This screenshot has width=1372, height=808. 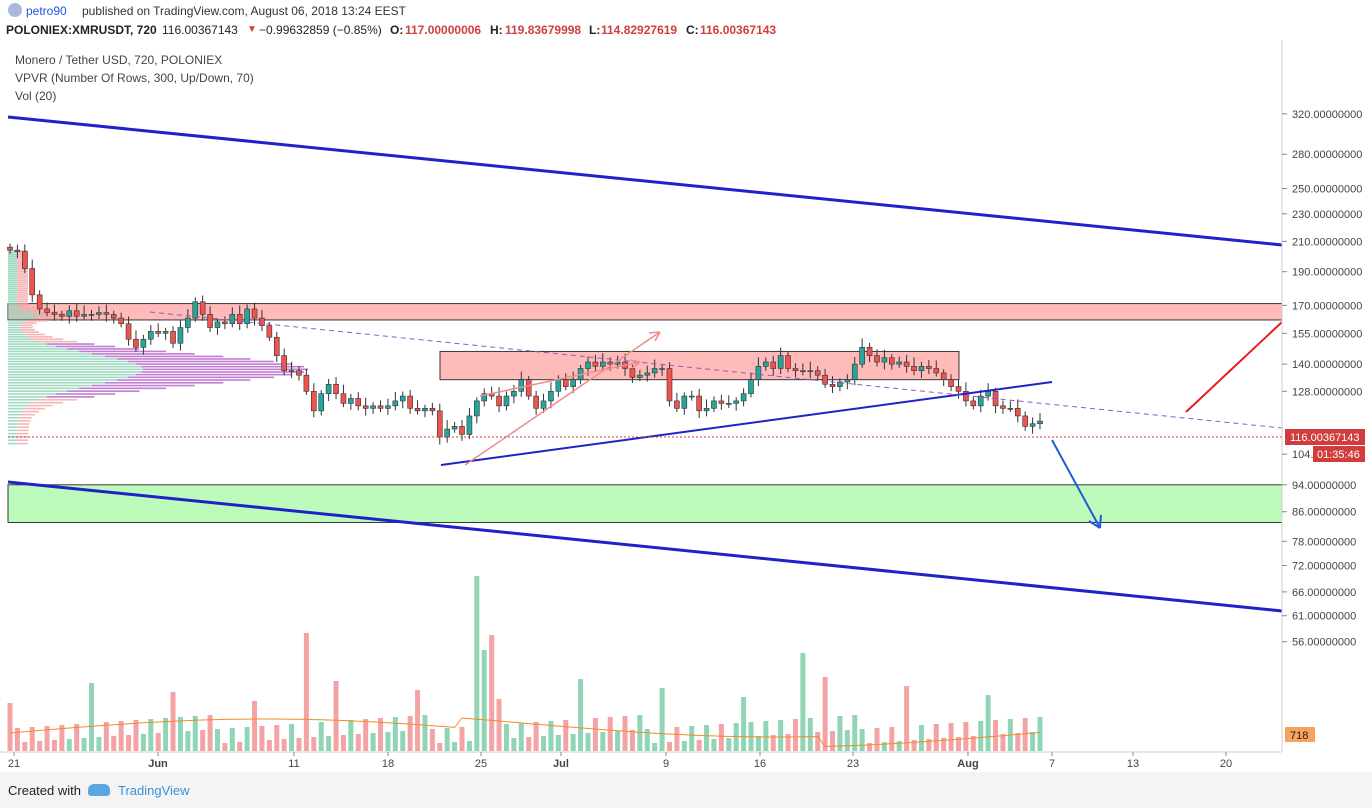 What do you see at coordinates (1299, 736) in the screenshot?
I see `volume-badge-text: 718` at bounding box center [1299, 736].